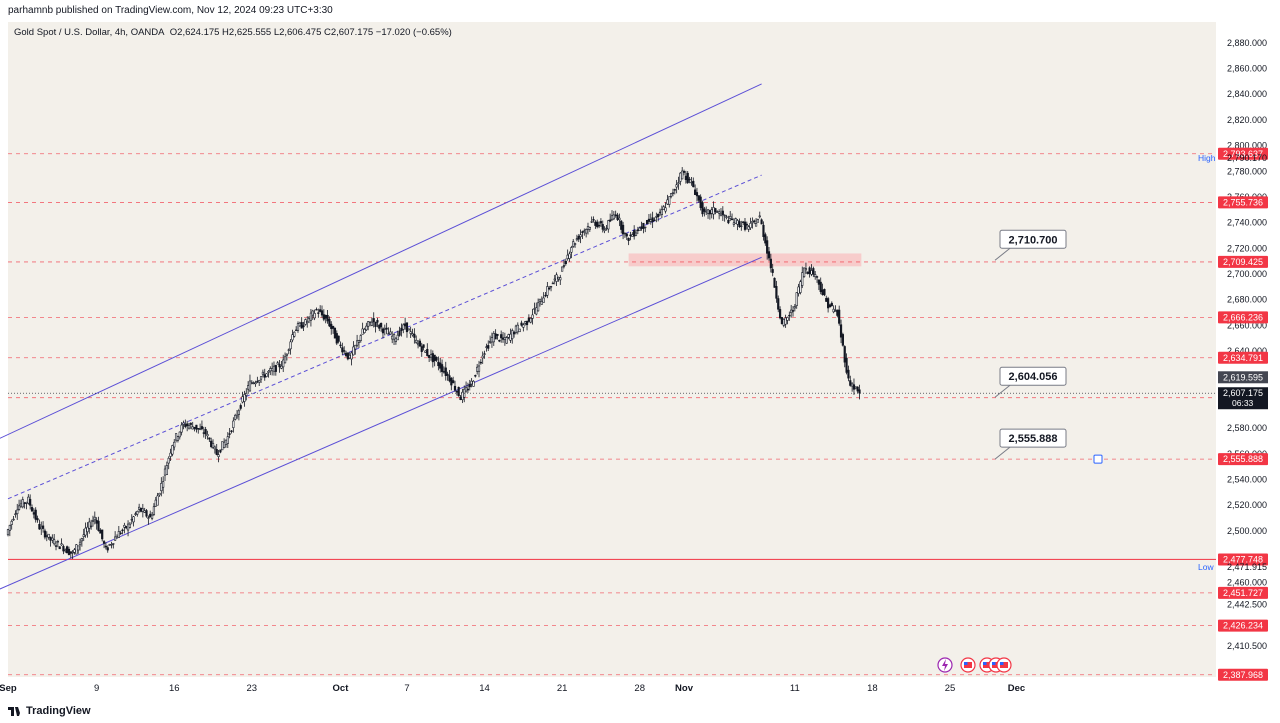 The image size is (1280, 723). Describe the element at coordinates (1033, 240) in the screenshot. I see `callout-label: 2,710.700` at that location.